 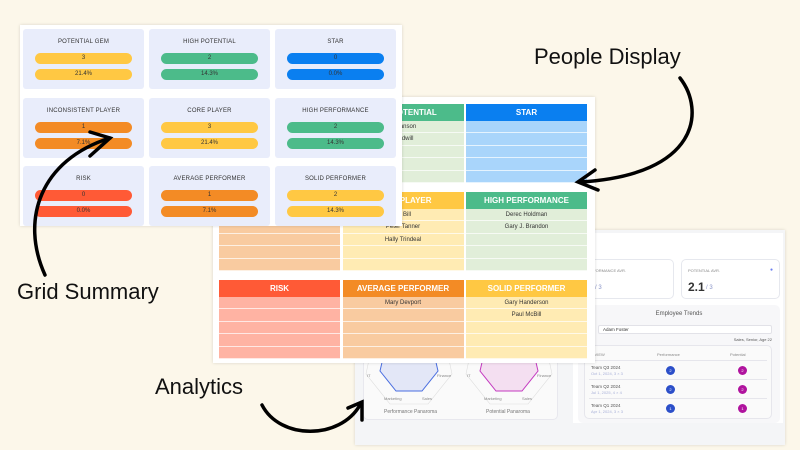 What do you see at coordinates (526, 200) in the screenshot?
I see `grid-header: HIGH PERFORMANCE` at bounding box center [526, 200].